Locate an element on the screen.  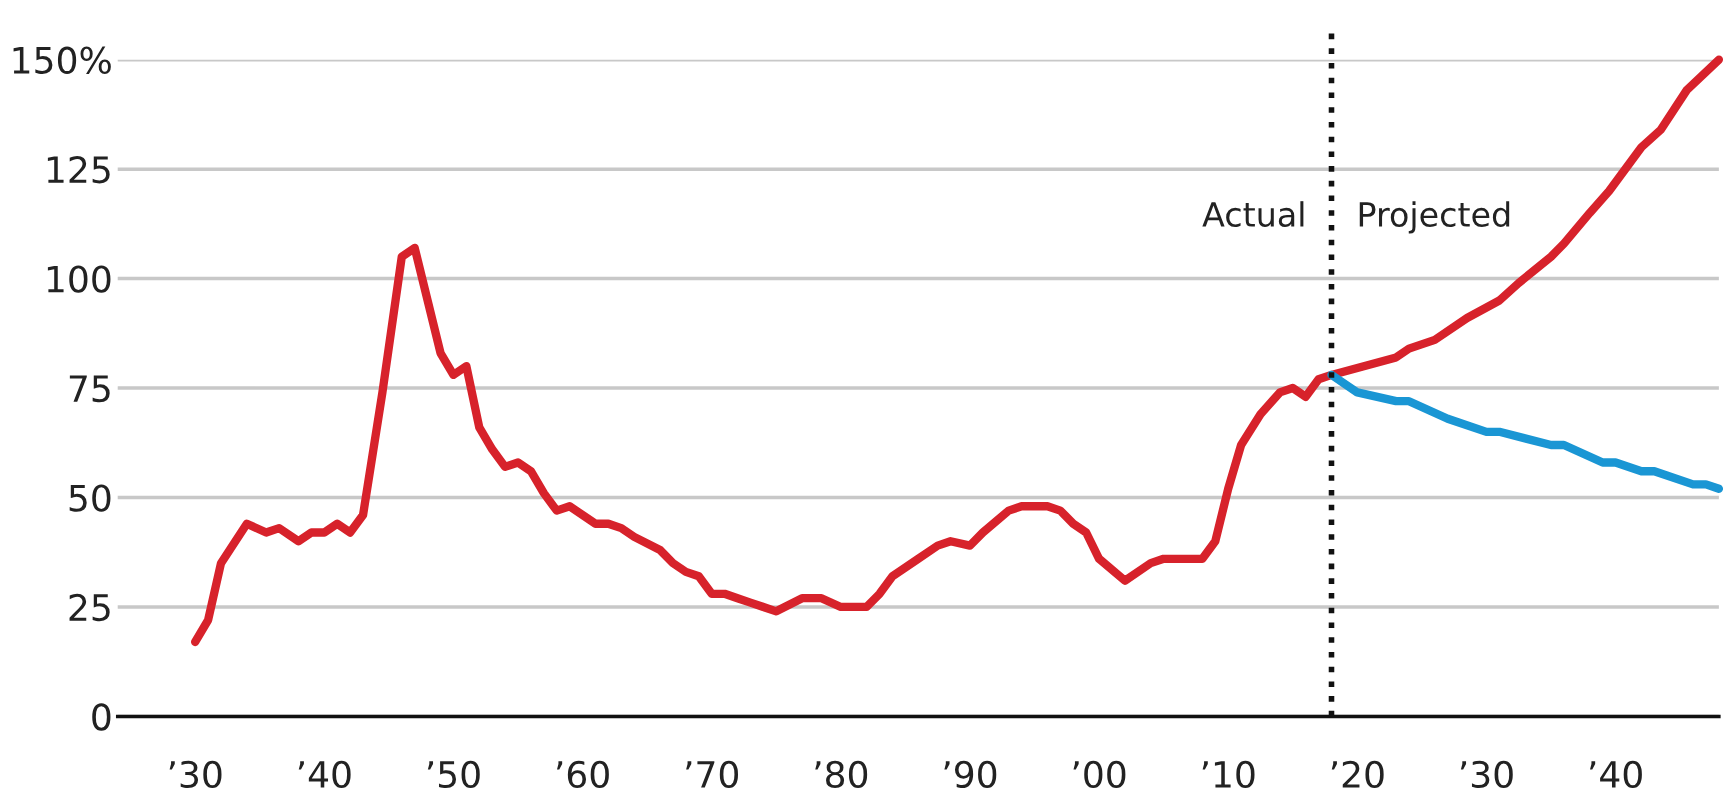
x-tick-label: ’50 is located at coordinates (453, 774).